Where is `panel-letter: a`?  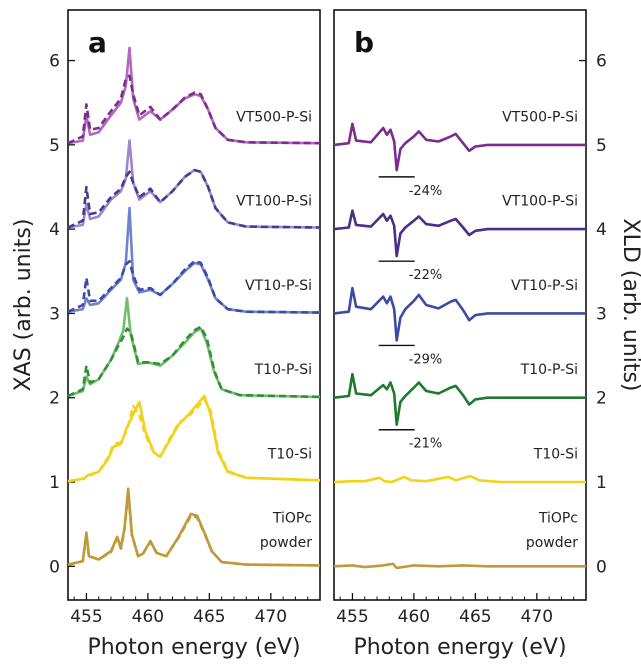
panel-letter: a is located at coordinates (97, 42).